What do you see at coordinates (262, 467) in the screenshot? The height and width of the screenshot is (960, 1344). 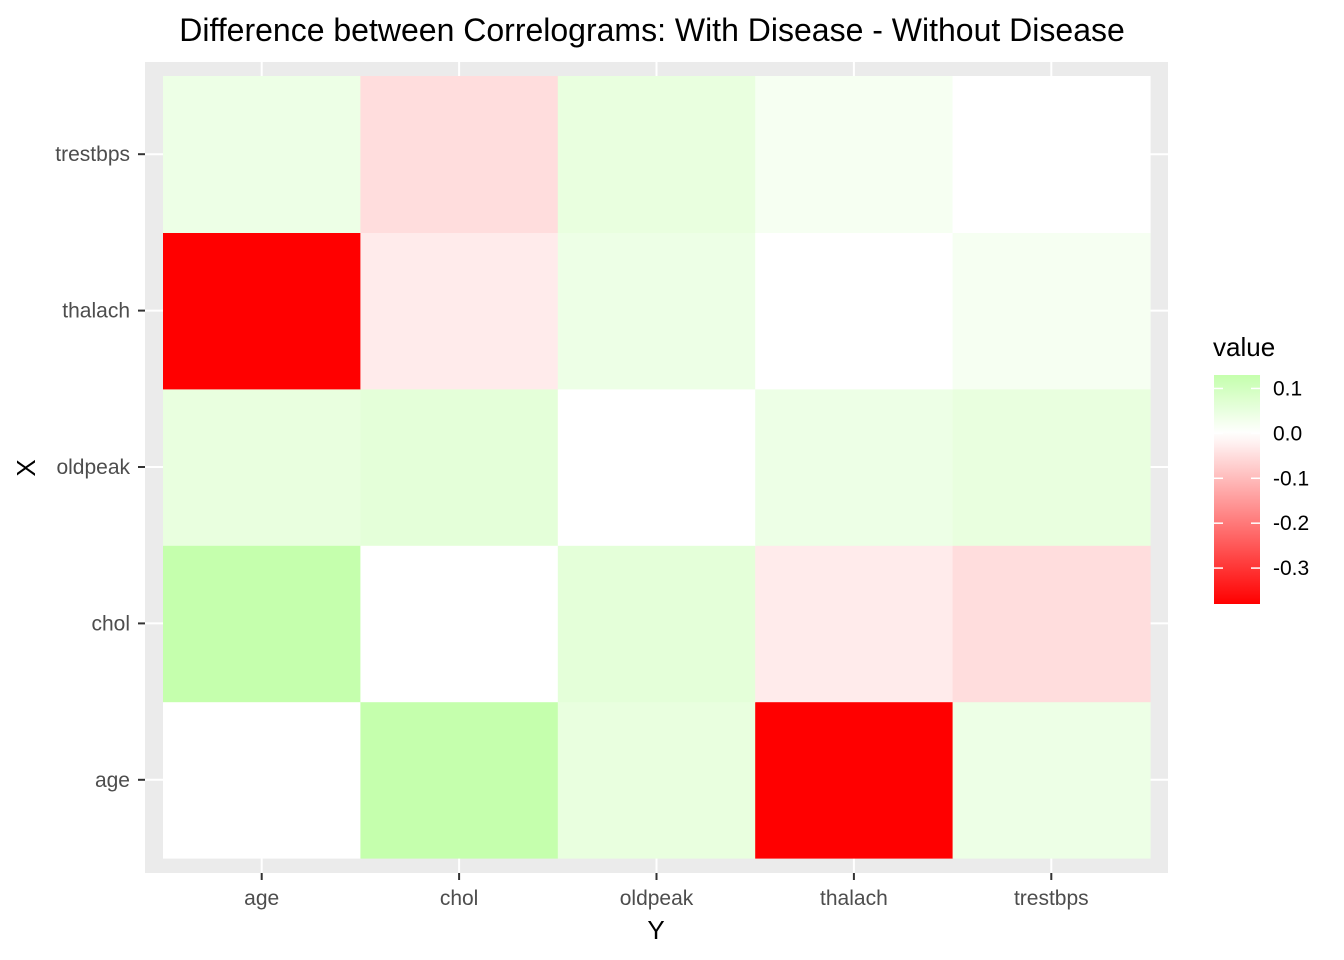 I see `heatmap-cell-oldpeak-age` at bounding box center [262, 467].